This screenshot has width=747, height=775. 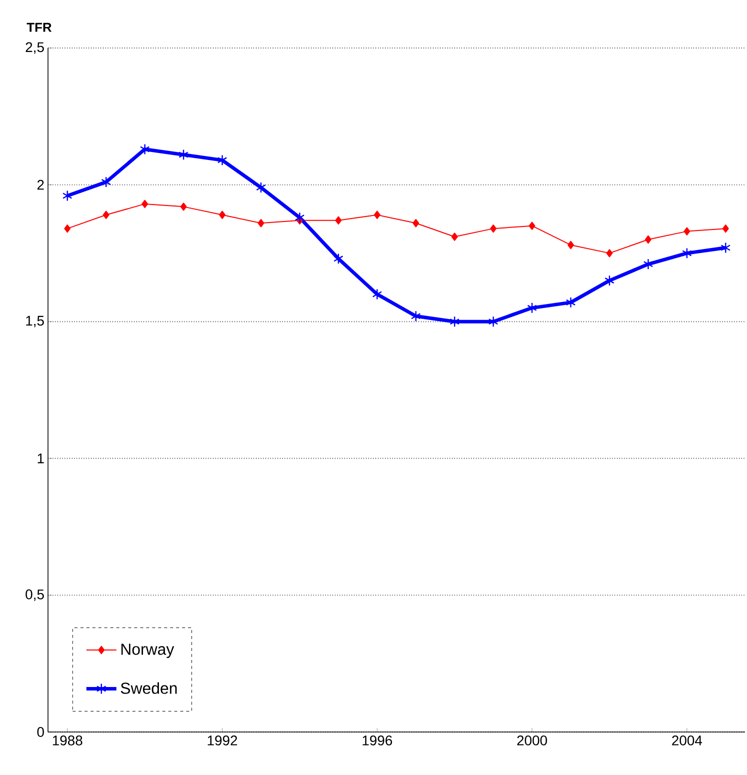 I want to click on y-tick-label: 2, so click(x=40, y=185).